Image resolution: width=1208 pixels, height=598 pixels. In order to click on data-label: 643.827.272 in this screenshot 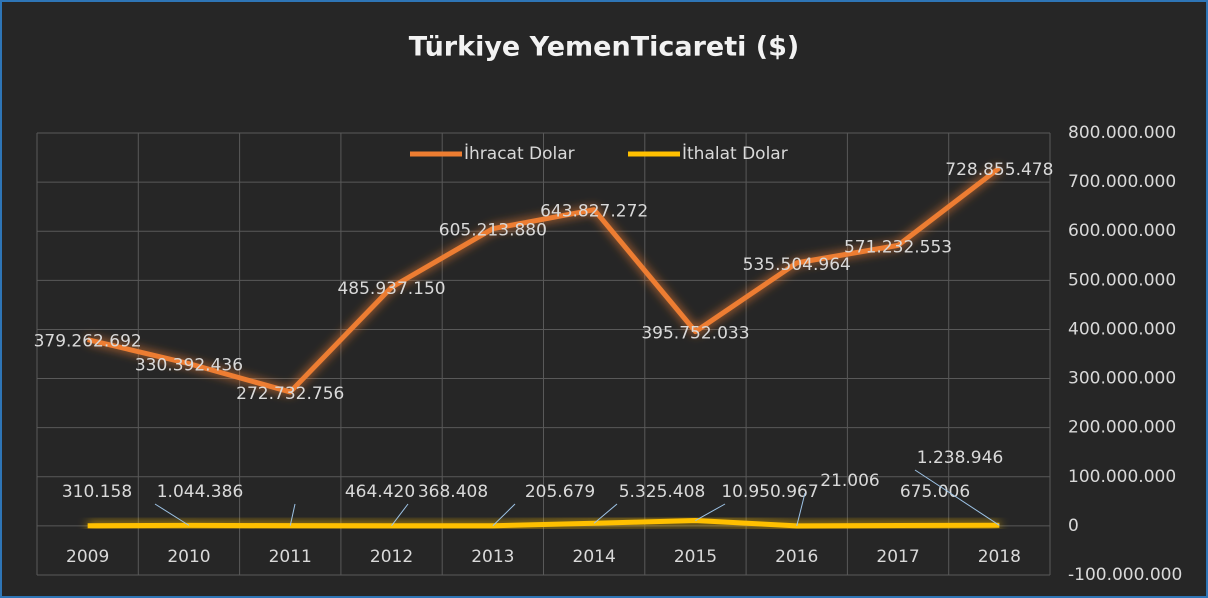, I will do `click(594, 212)`.